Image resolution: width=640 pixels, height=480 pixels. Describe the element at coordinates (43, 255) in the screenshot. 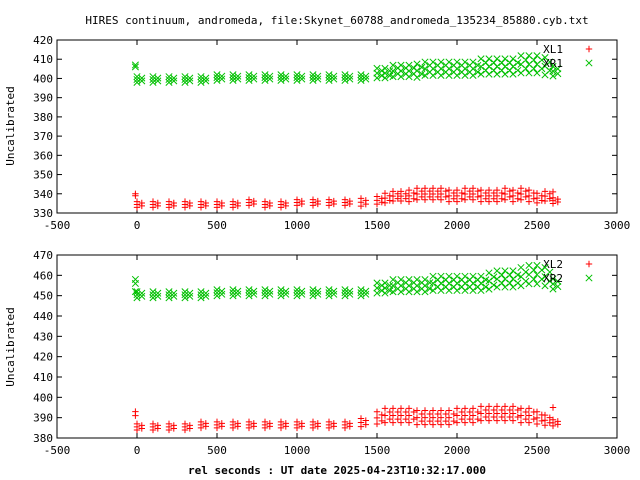

I see `y-tick-label: 470` at that location.